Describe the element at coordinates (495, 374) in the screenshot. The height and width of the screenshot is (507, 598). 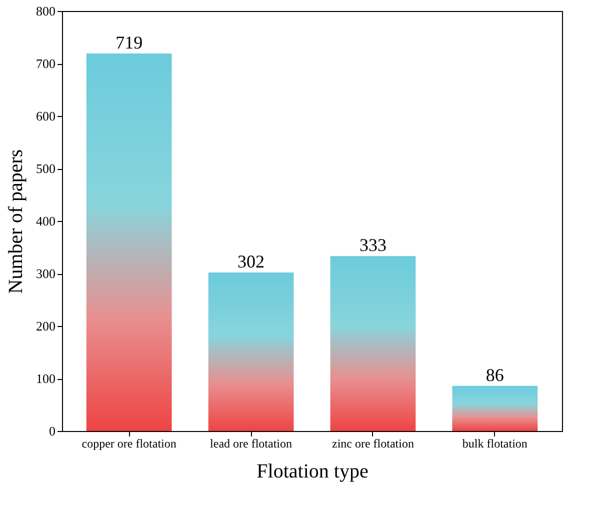
I see `data-label: 86` at that location.